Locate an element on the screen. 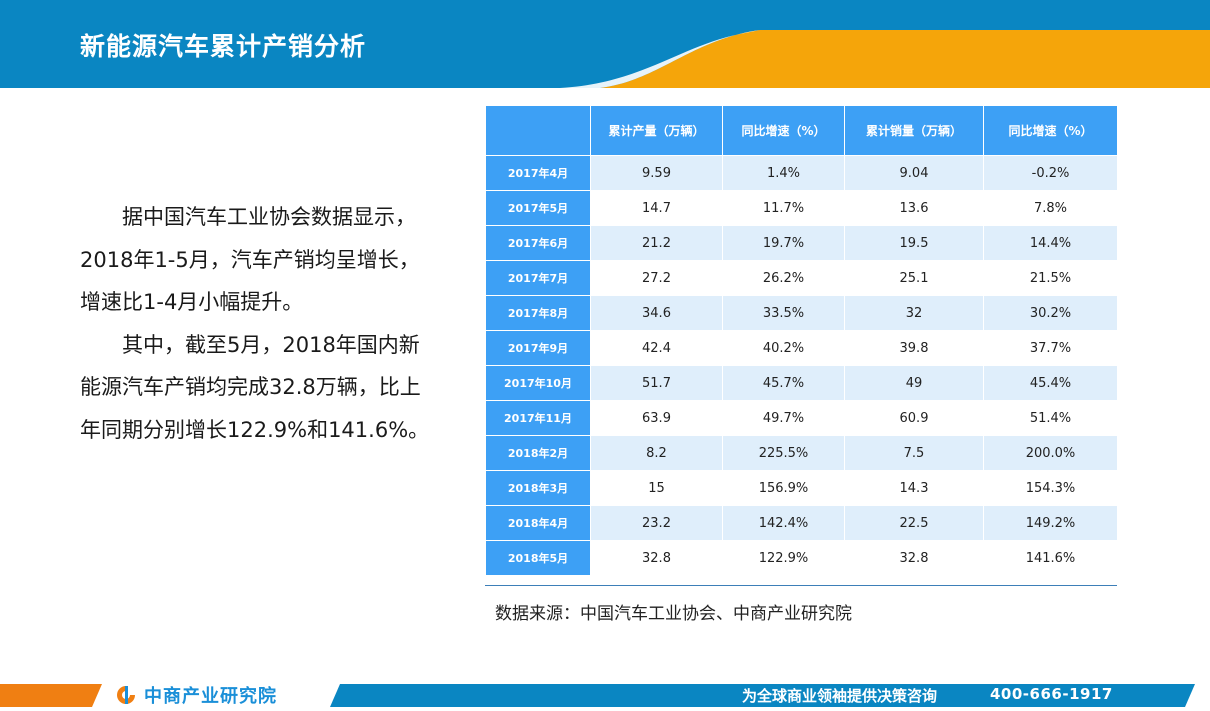 Image resolution: width=1210 pixels, height=711 pixels. table-cell: 51.4% is located at coordinates (1050, 418).